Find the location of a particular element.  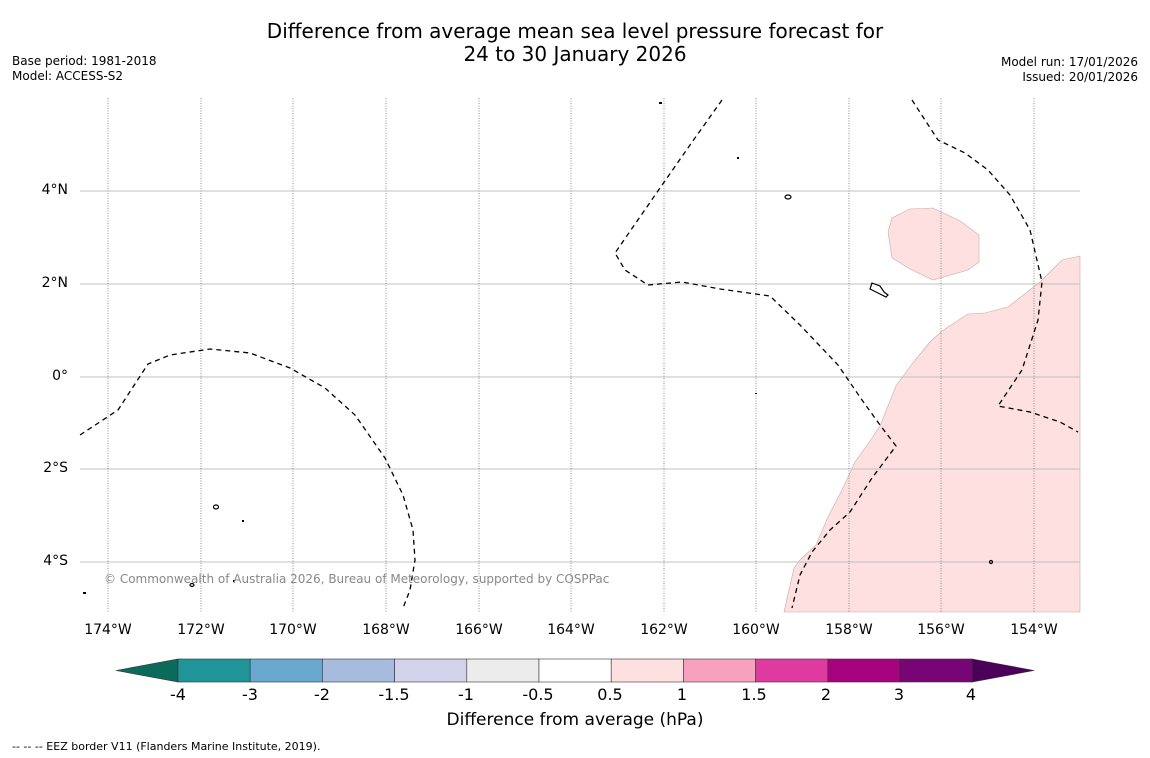

model-run: Model run: 17/01/2026 is located at coordinates (1069, 62).